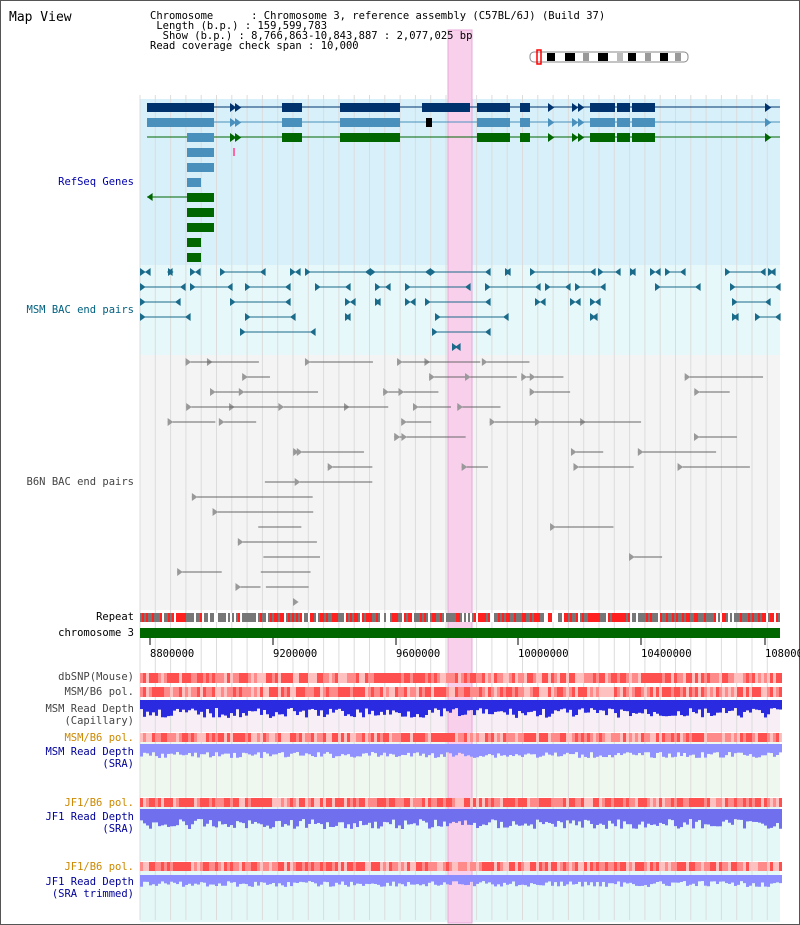  What do you see at coordinates (99, 692) in the screenshot?
I see `msm-b6-pol-label: MSM/B6 pol.` at bounding box center [99, 692].